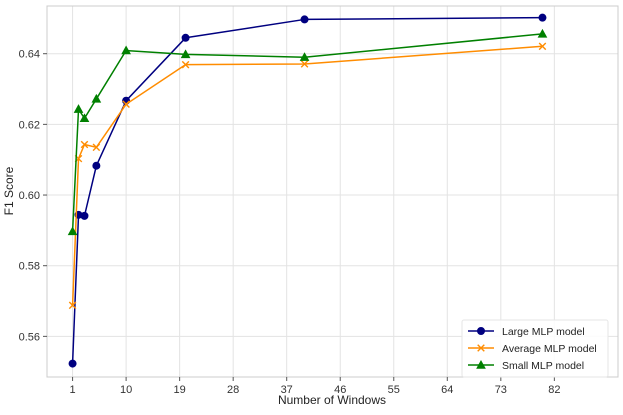 This screenshot has width=623, height=415. I want to click on x-tick-label: 46, so click(340, 390).